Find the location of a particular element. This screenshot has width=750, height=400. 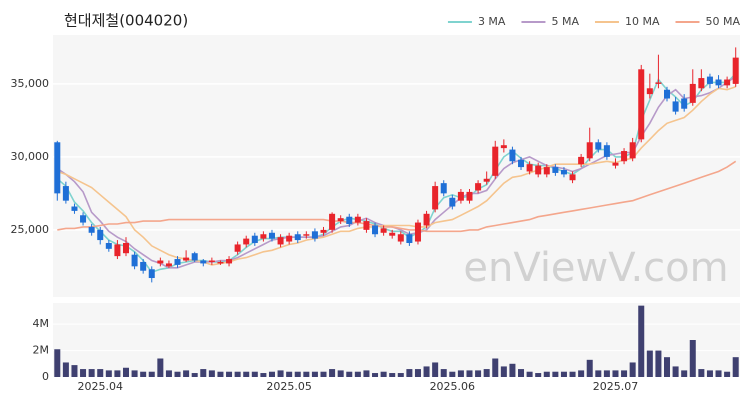

legend-label: 3 MA is located at coordinates (492, 21).